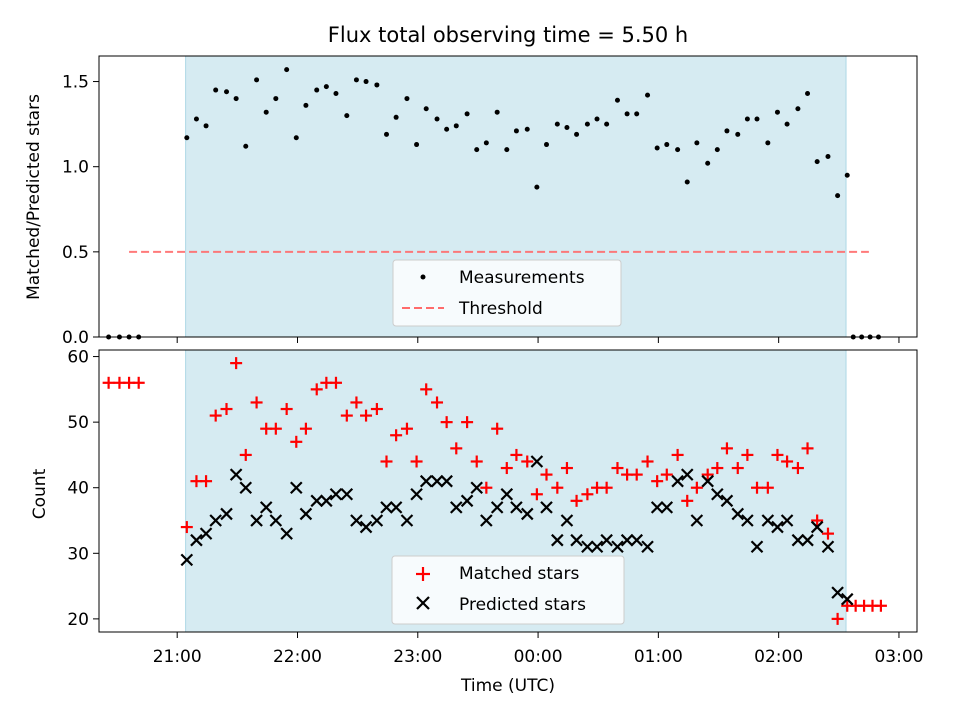 The width and height of the screenshot is (960, 720). What do you see at coordinates (508, 35) in the screenshot?
I see `chart-title: Flux total observing time = 5.50 h` at bounding box center [508, 35].